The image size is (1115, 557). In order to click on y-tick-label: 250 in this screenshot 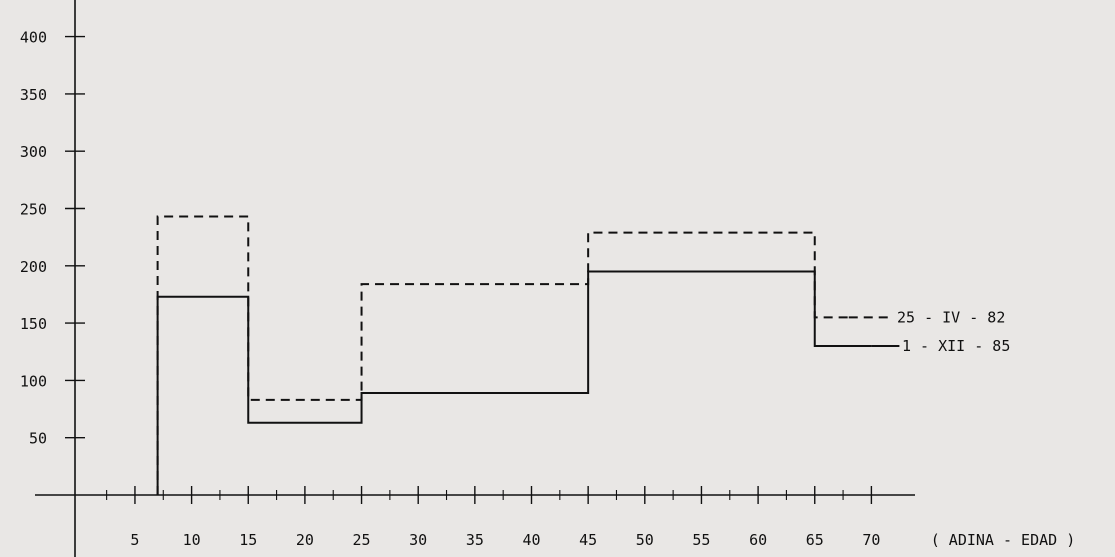, I will do `click(33, 210)`.